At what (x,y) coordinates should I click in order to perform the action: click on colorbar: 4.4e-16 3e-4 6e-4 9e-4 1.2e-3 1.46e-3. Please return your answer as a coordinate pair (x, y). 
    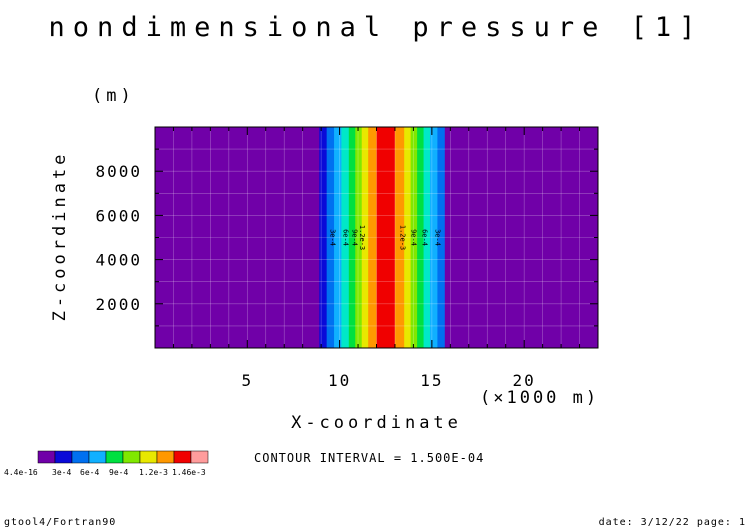
    Looking at the image, I should click on (106, 463).